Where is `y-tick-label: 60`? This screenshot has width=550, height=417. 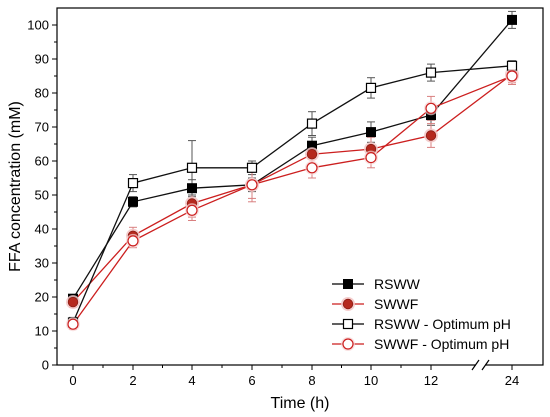 y-tick-label: 60 is located at coordinates (42, 161).